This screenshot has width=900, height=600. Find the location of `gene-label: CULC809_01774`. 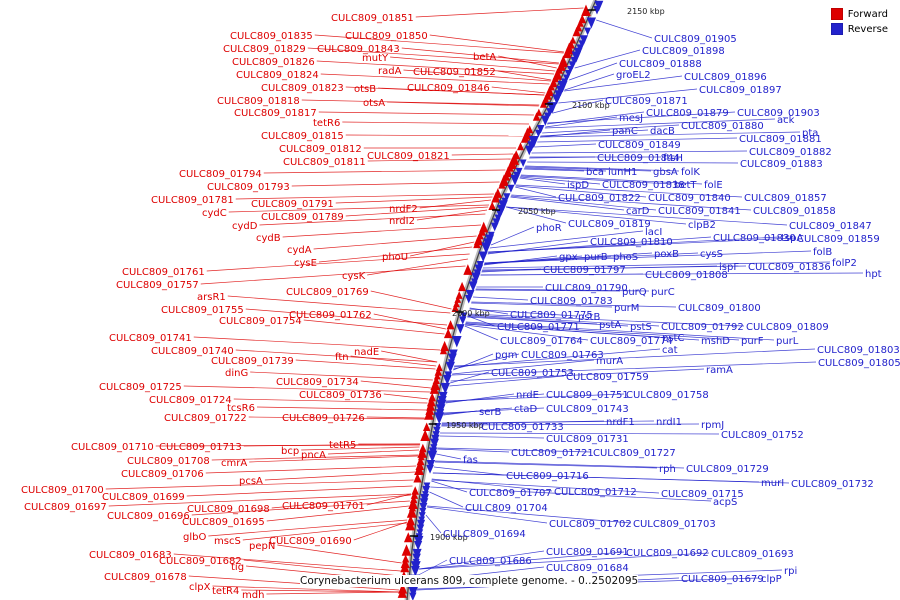

gene-label: CULC809_01774 is located at coordinates (631, 341).